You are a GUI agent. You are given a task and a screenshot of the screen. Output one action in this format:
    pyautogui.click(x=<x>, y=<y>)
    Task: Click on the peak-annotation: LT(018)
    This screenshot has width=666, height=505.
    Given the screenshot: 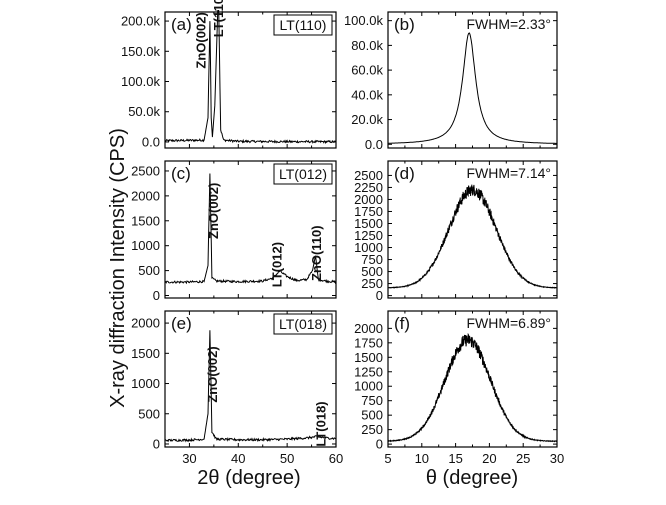 What is the action you would take?
    pyautogui.click(x=320, y=423)
    